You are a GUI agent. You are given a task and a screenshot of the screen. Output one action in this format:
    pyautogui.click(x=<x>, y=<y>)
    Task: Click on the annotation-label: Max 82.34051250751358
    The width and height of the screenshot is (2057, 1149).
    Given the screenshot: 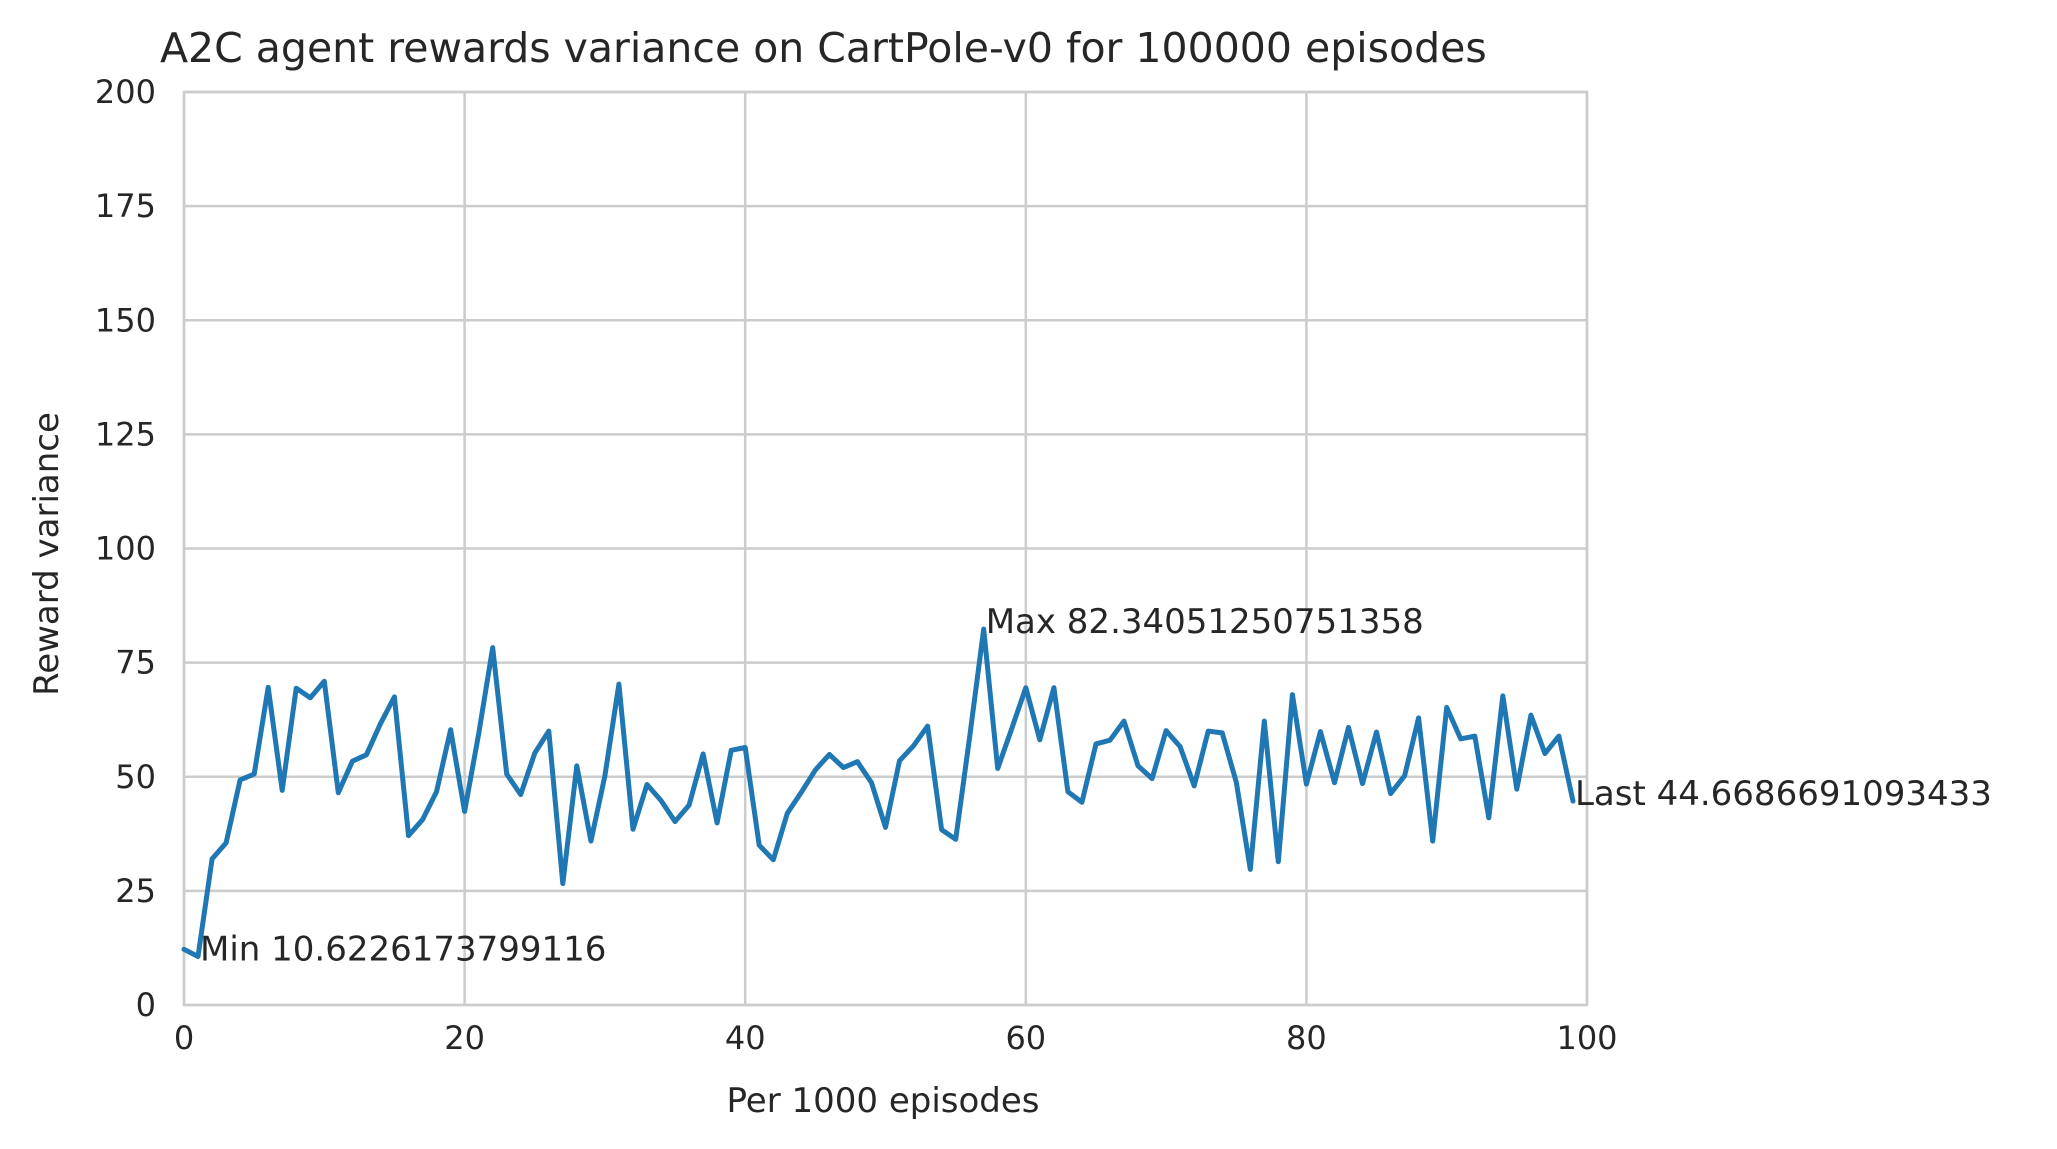 What is the action you would take?
    pyautogui.click(x=1205, y=622)
    